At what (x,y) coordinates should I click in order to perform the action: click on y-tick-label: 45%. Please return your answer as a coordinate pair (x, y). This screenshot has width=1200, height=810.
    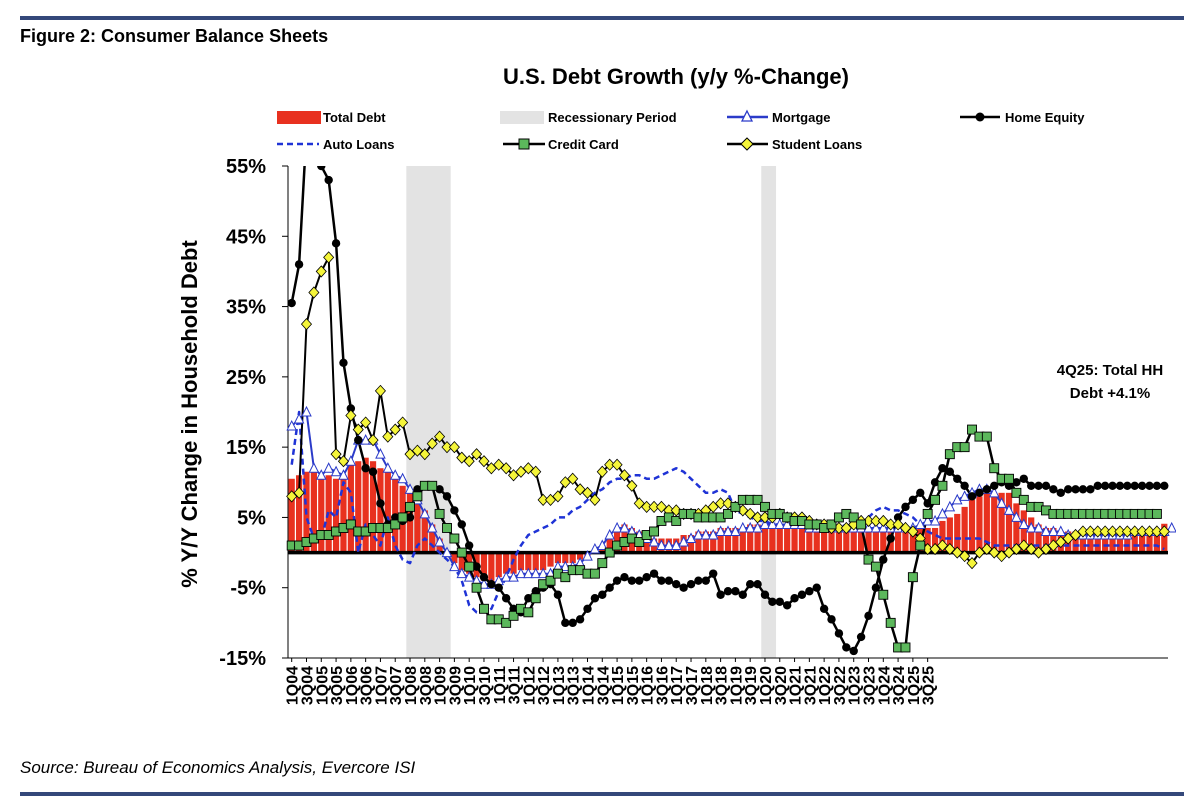
    Looking at the image, I should click on (246, 237).